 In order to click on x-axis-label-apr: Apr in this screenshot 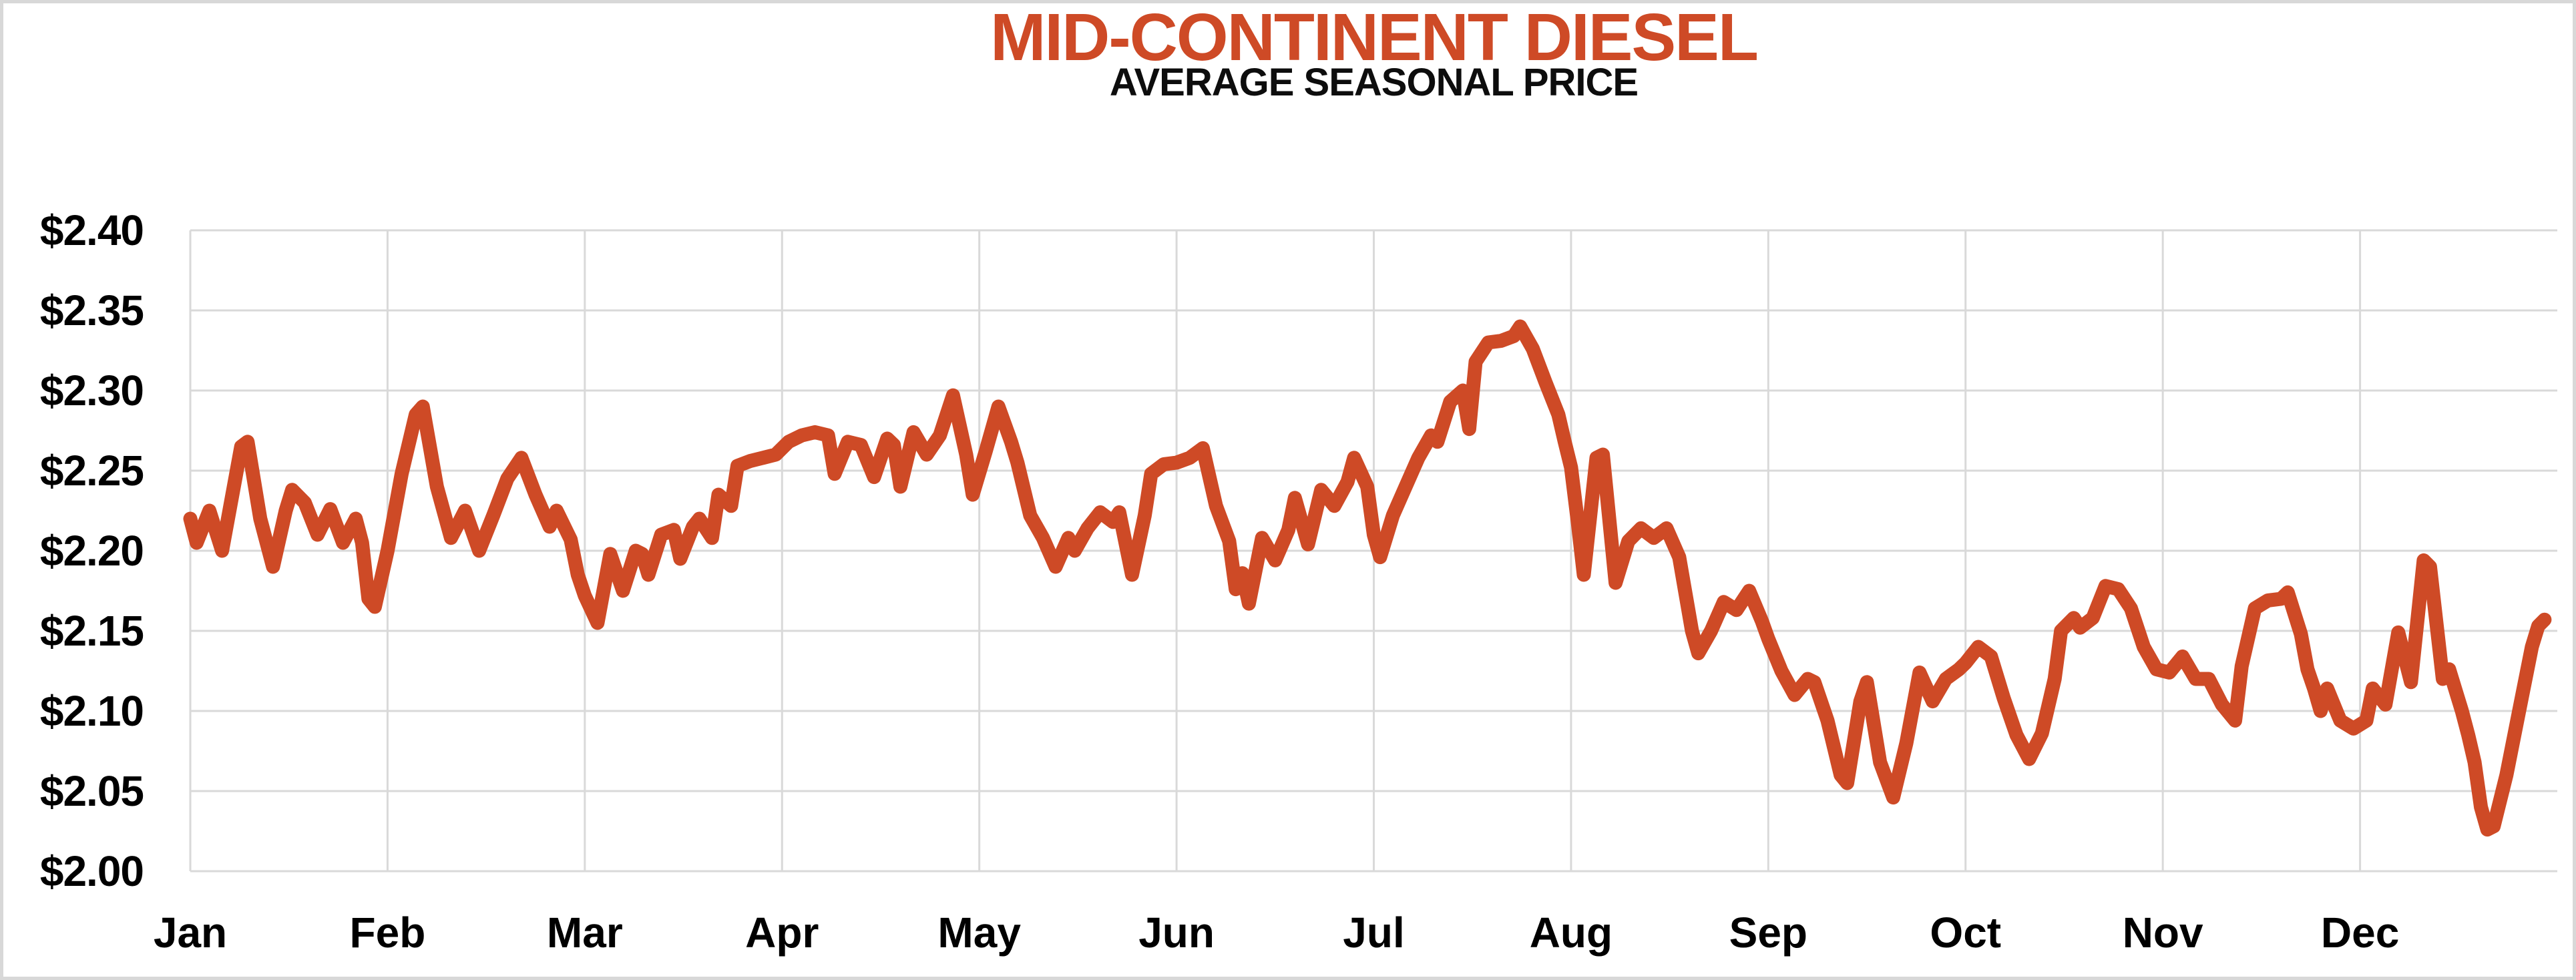, I will do `click(782, 933)`.